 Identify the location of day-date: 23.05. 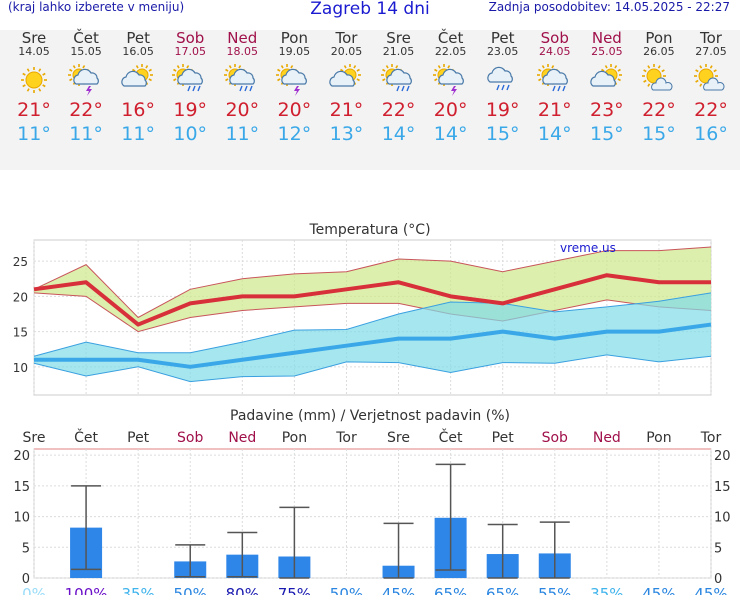
(502, 51).